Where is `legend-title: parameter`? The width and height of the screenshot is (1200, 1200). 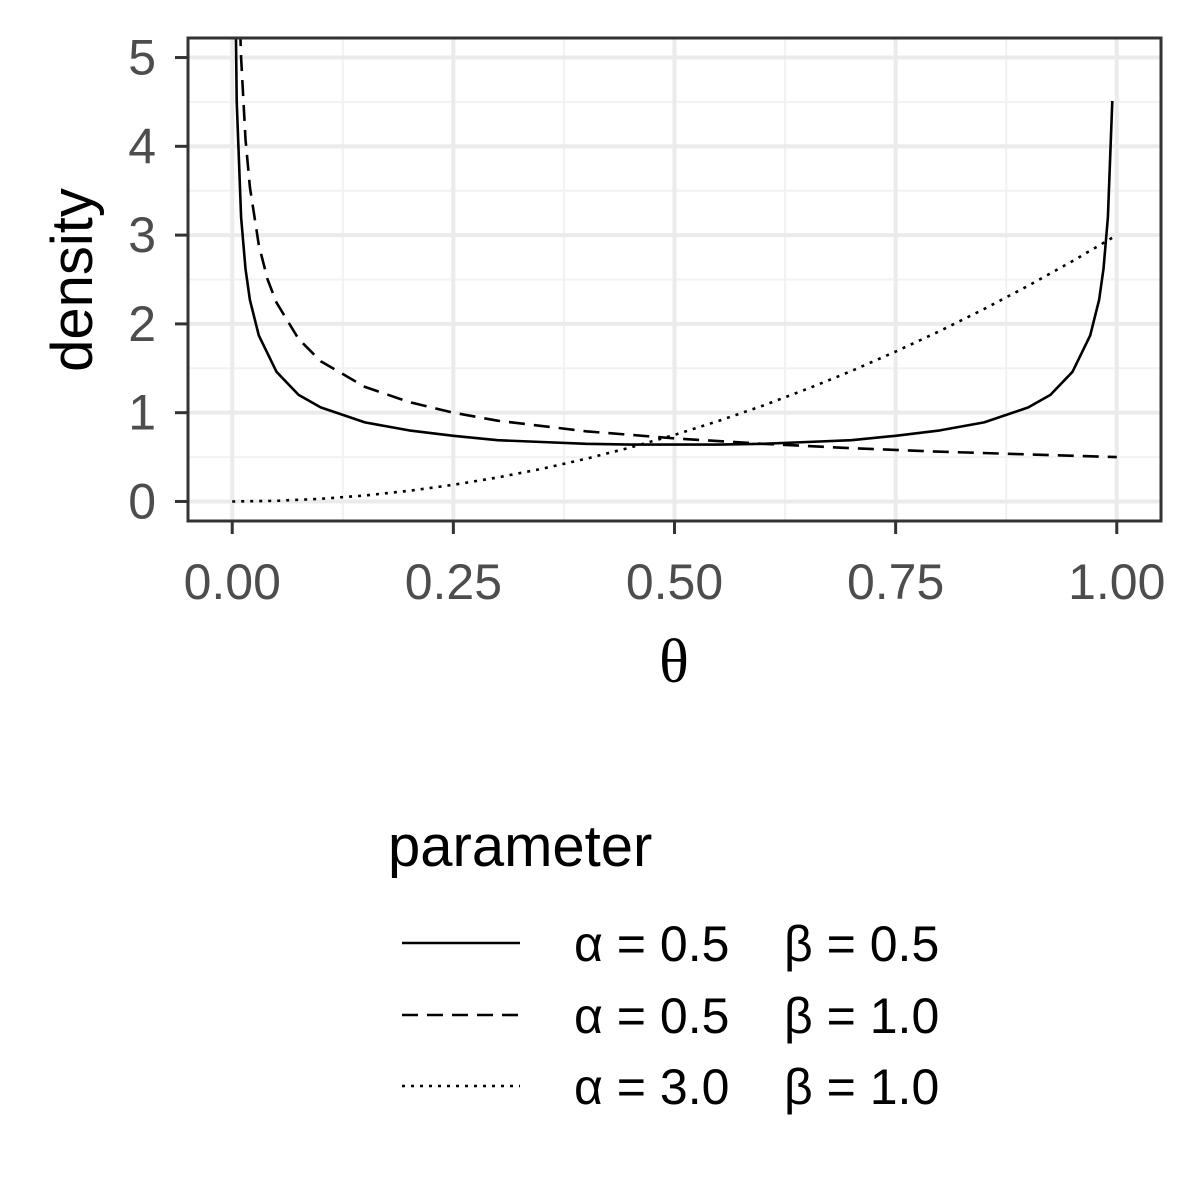
legend-title: parameter is located at coordinates (520, 846).